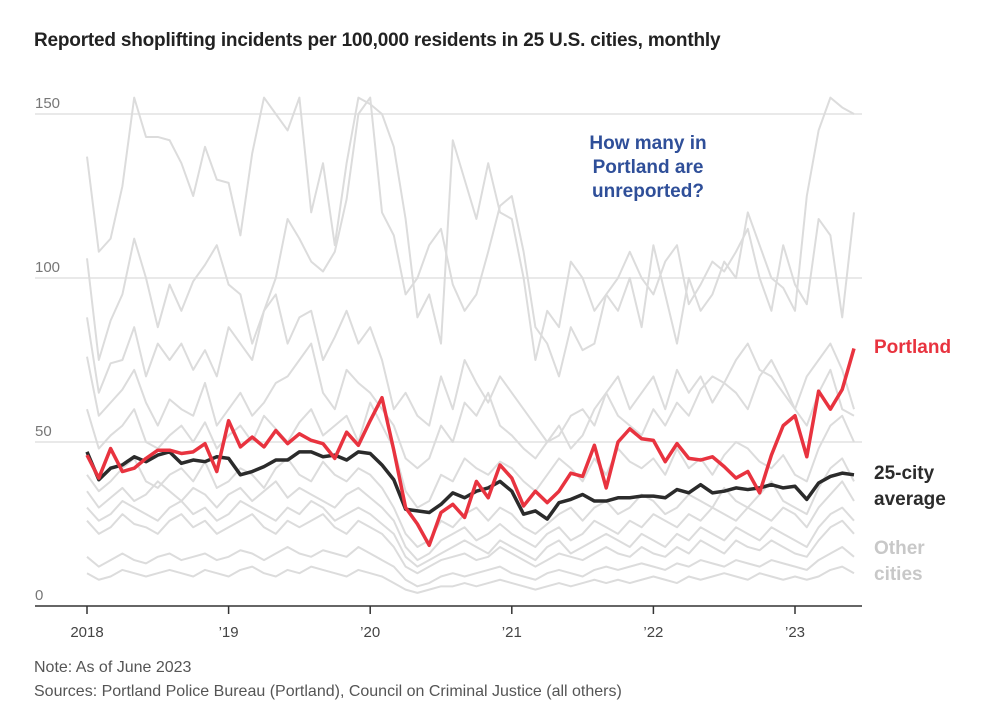  Describe the element at coordinates (899, 561) in the screenshot. I see `other-cities-label: Other cities` at that location.